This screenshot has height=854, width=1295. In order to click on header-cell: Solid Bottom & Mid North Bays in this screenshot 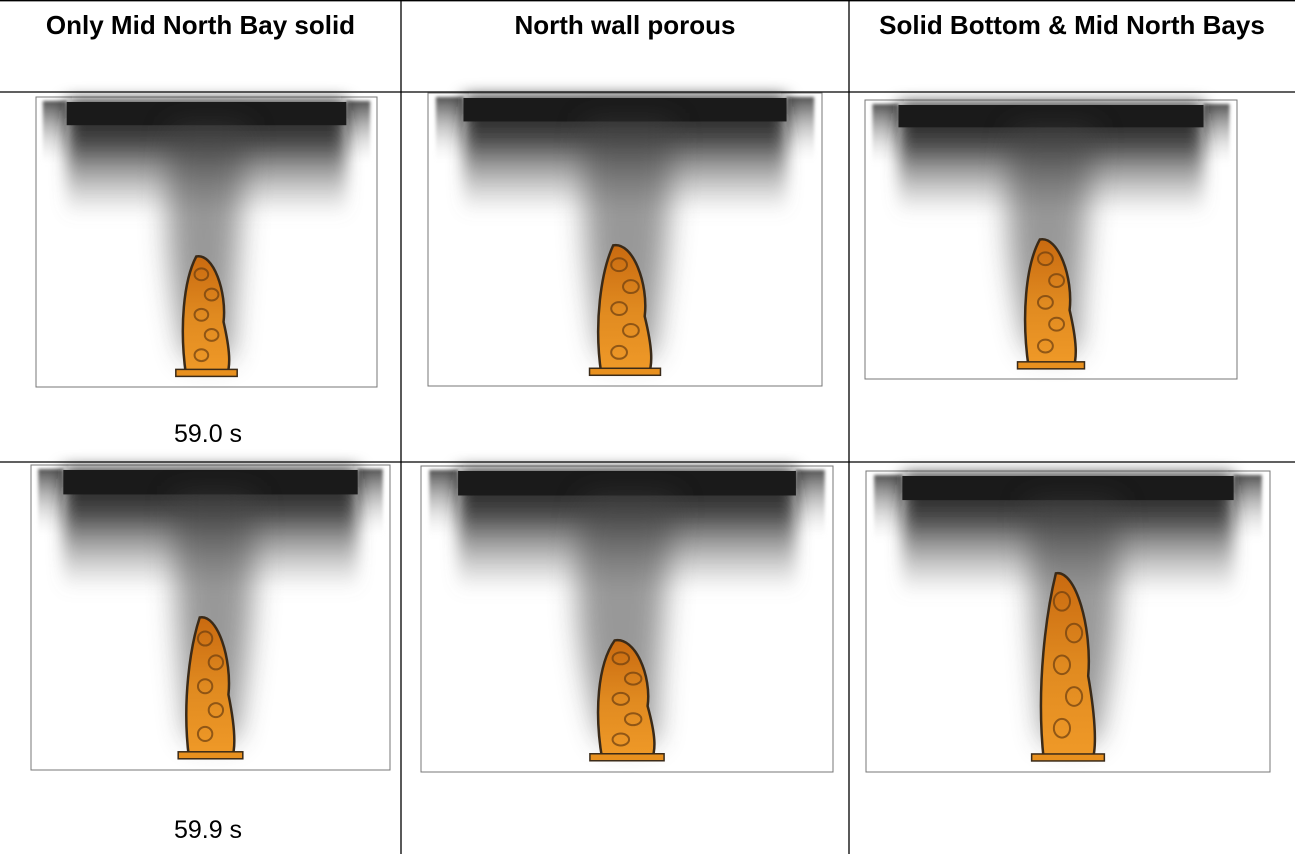, I will do `click(1072, 25)`.